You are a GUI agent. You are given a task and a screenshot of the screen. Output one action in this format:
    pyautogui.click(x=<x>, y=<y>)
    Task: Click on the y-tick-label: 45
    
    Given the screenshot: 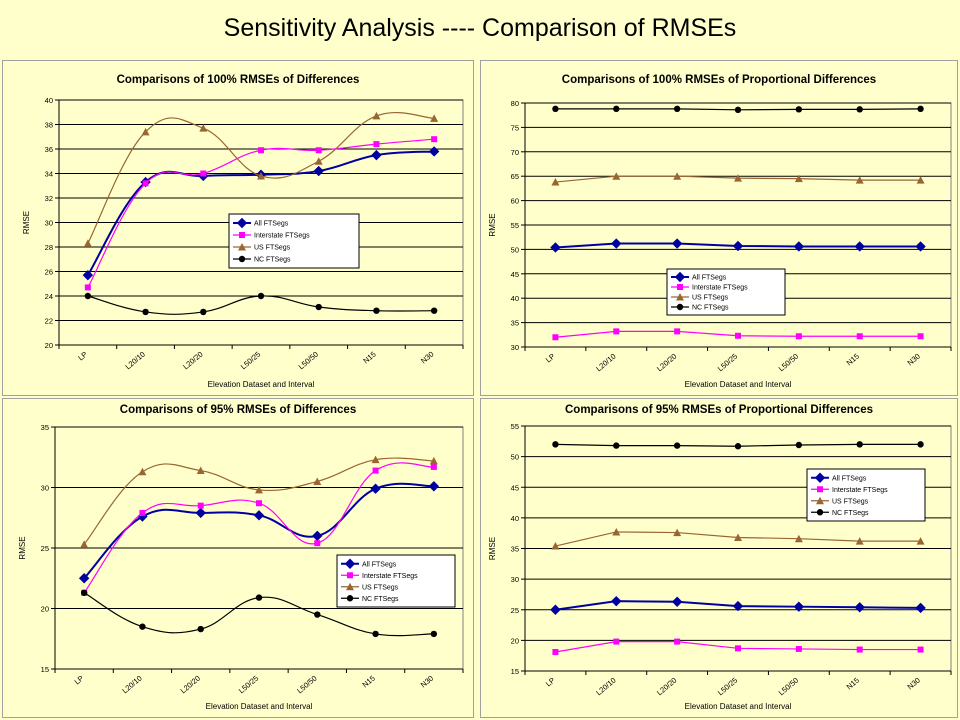 What is the action you would take?
    pyautogui.click(x=515, y=487)
    